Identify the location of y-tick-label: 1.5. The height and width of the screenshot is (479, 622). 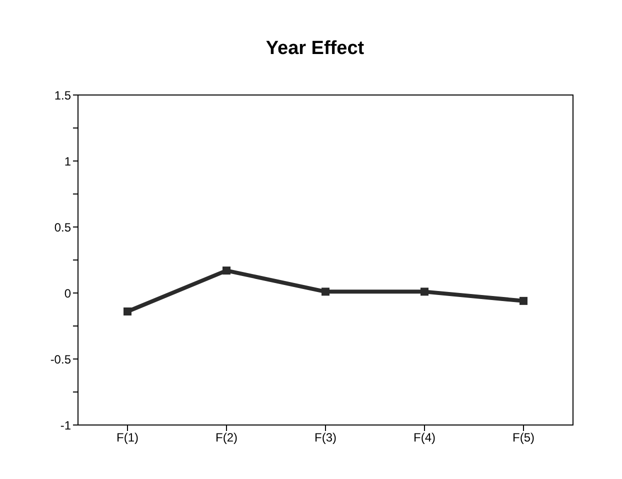
(63, 95).